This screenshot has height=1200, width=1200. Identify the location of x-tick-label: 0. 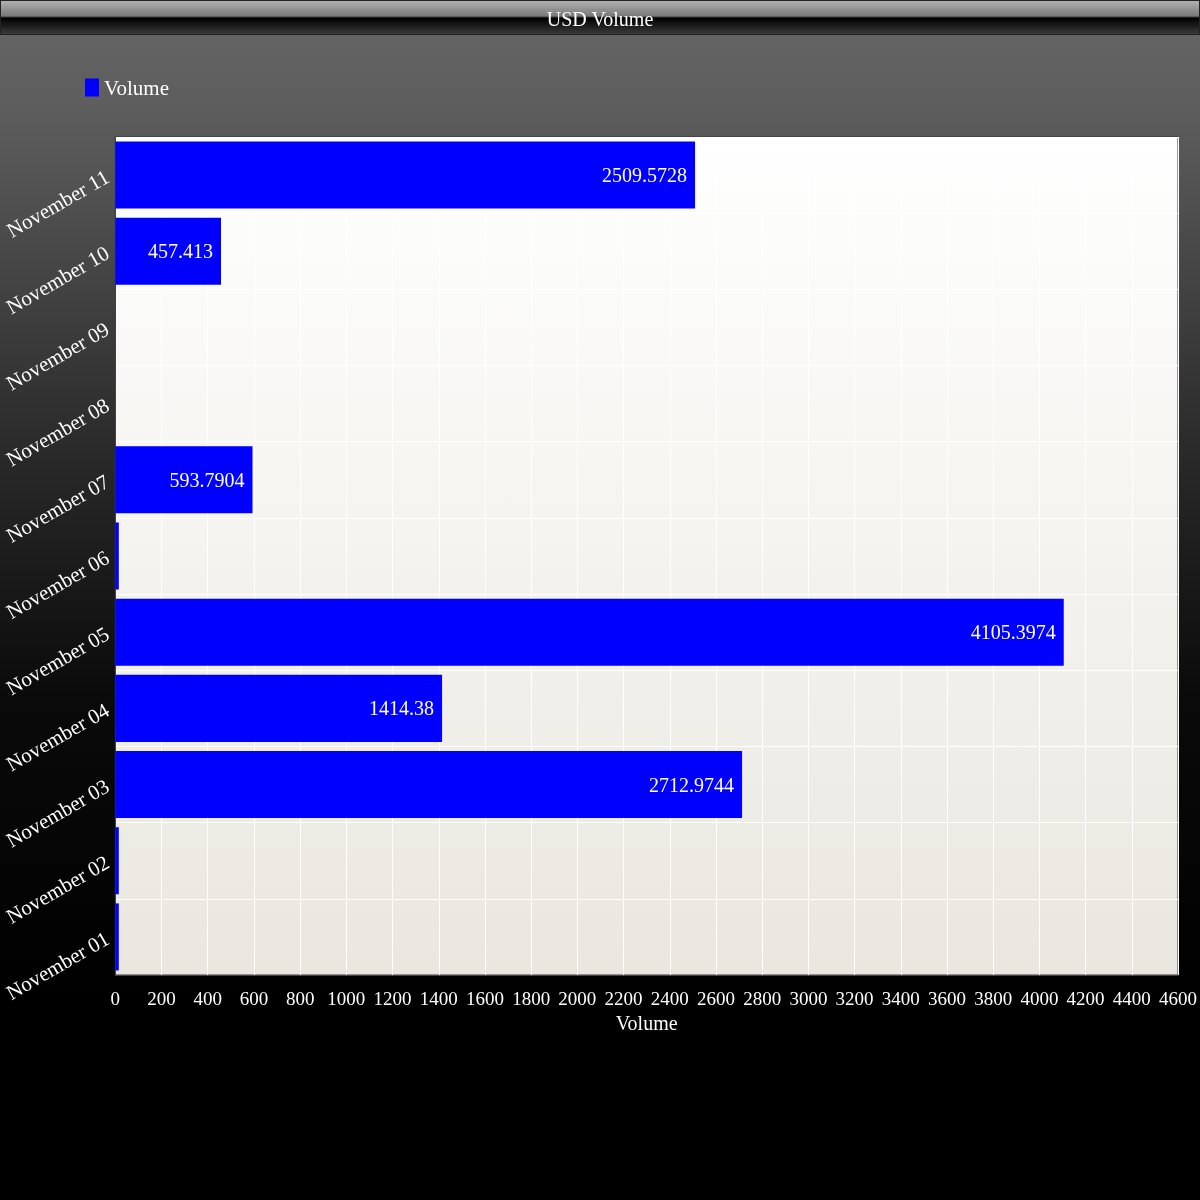
(115, 998).